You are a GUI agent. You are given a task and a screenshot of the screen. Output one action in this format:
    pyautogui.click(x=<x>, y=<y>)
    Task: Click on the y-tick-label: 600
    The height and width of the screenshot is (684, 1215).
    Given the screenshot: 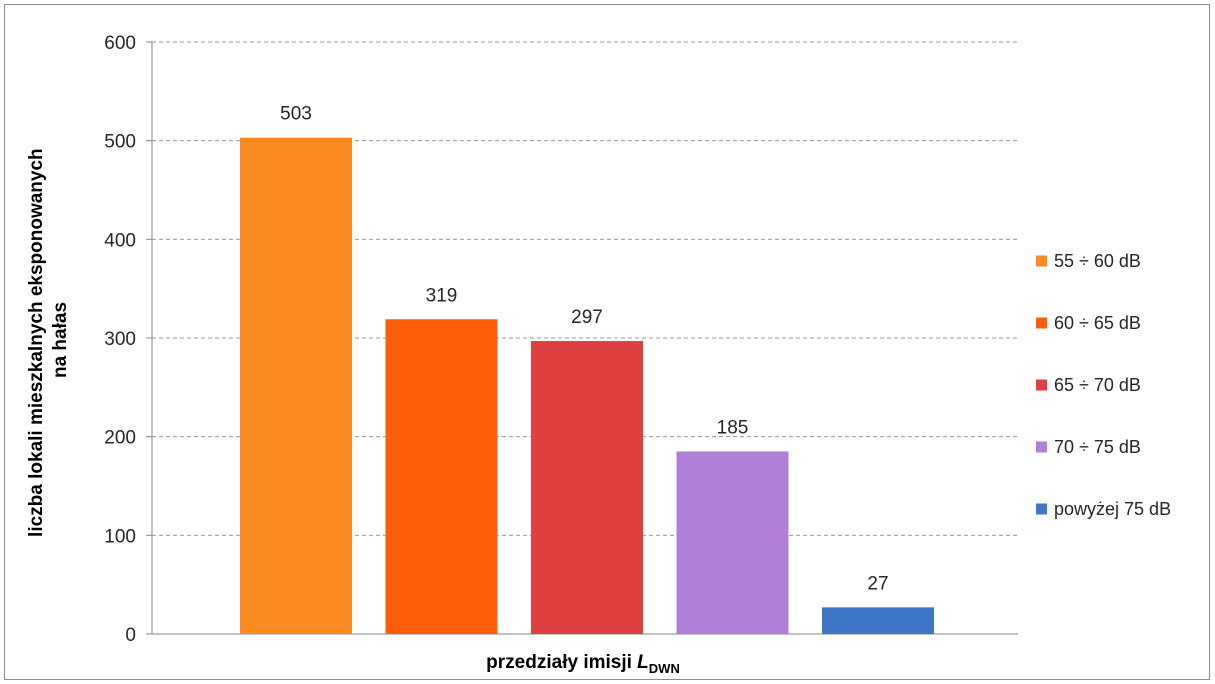 What is the action you would take?
    pyautogui.click(x=120, y=43)
    